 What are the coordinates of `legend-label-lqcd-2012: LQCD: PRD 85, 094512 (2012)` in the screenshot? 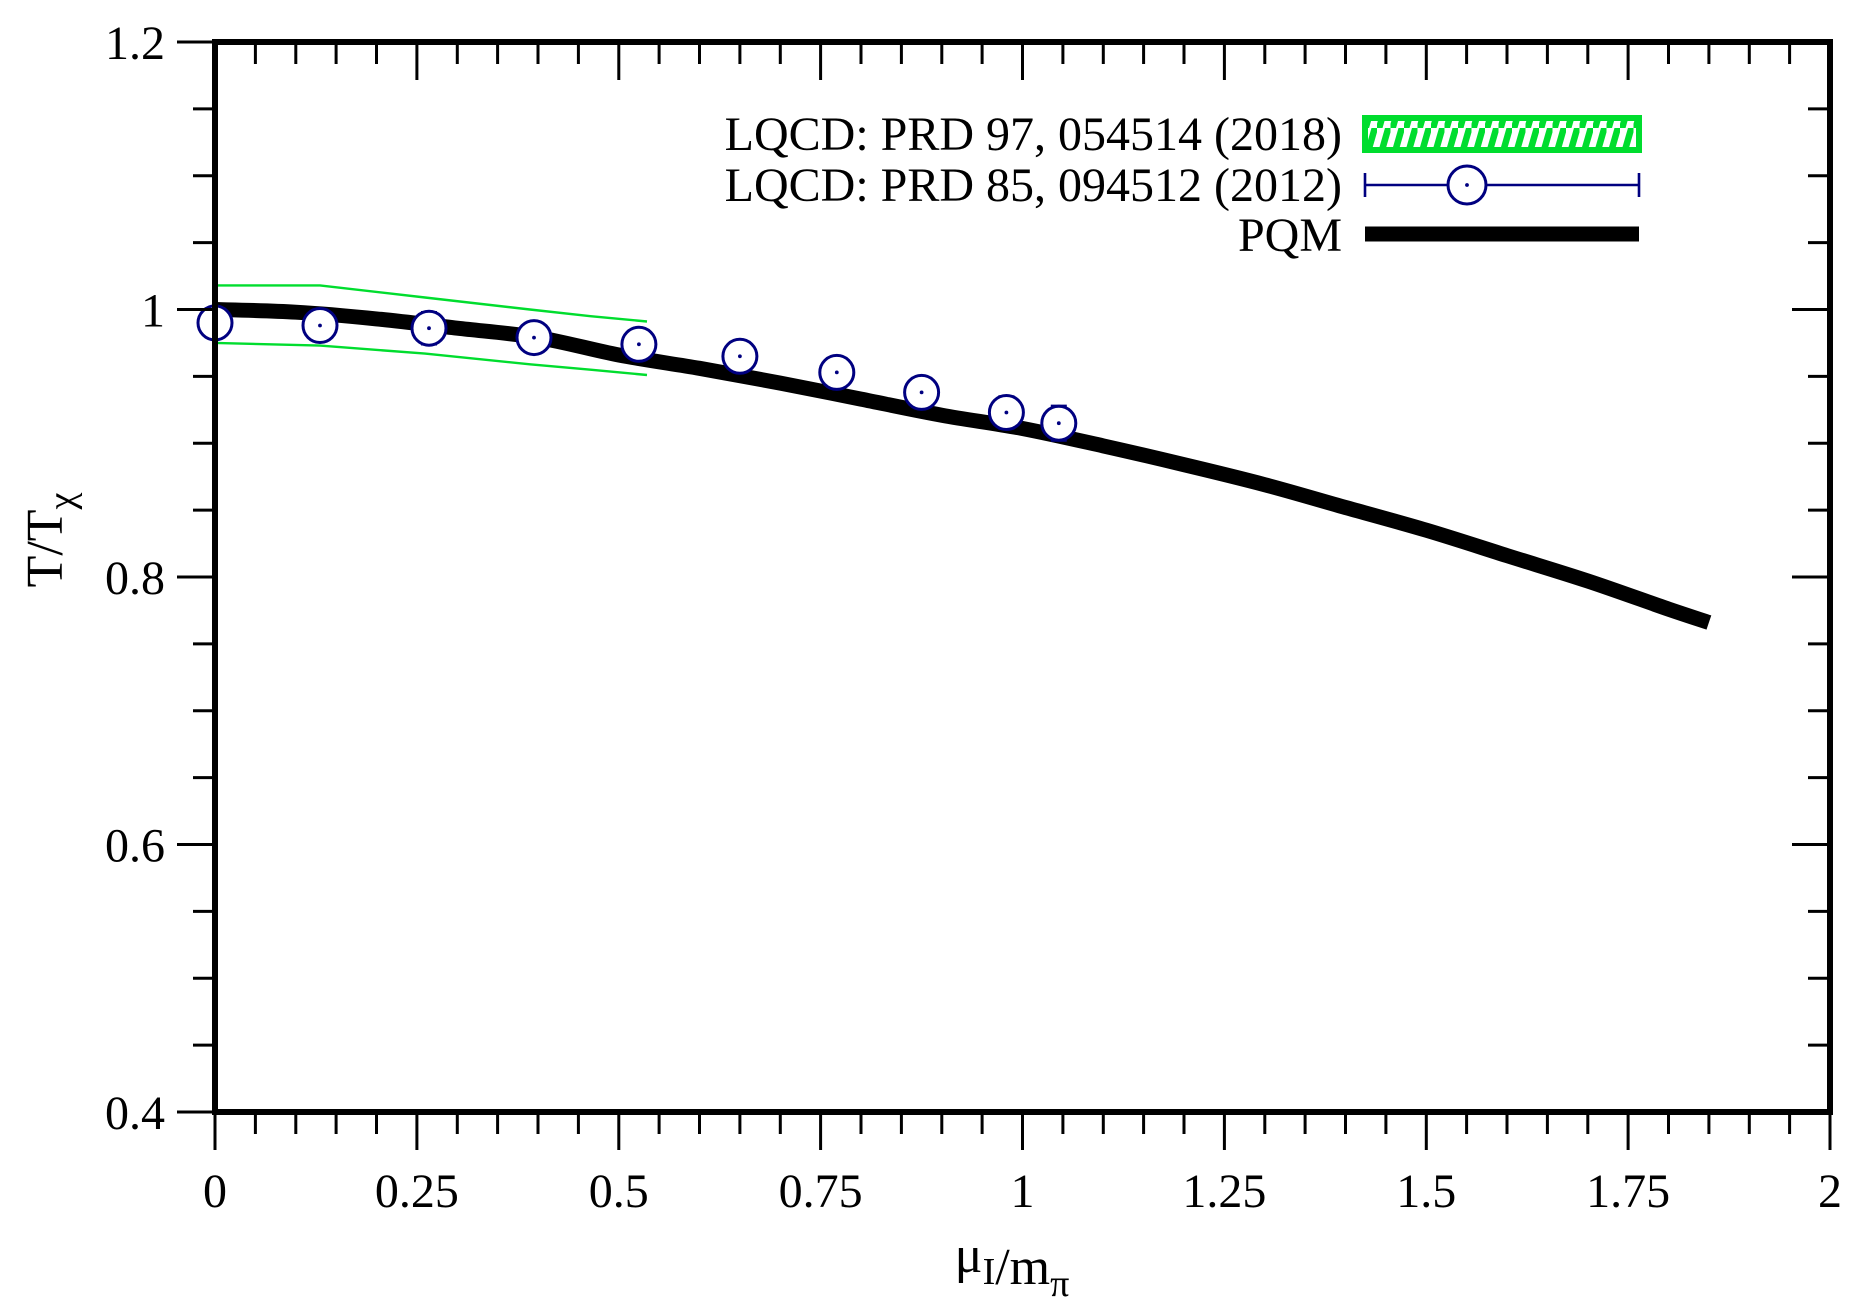 It's located at (1033, 185).